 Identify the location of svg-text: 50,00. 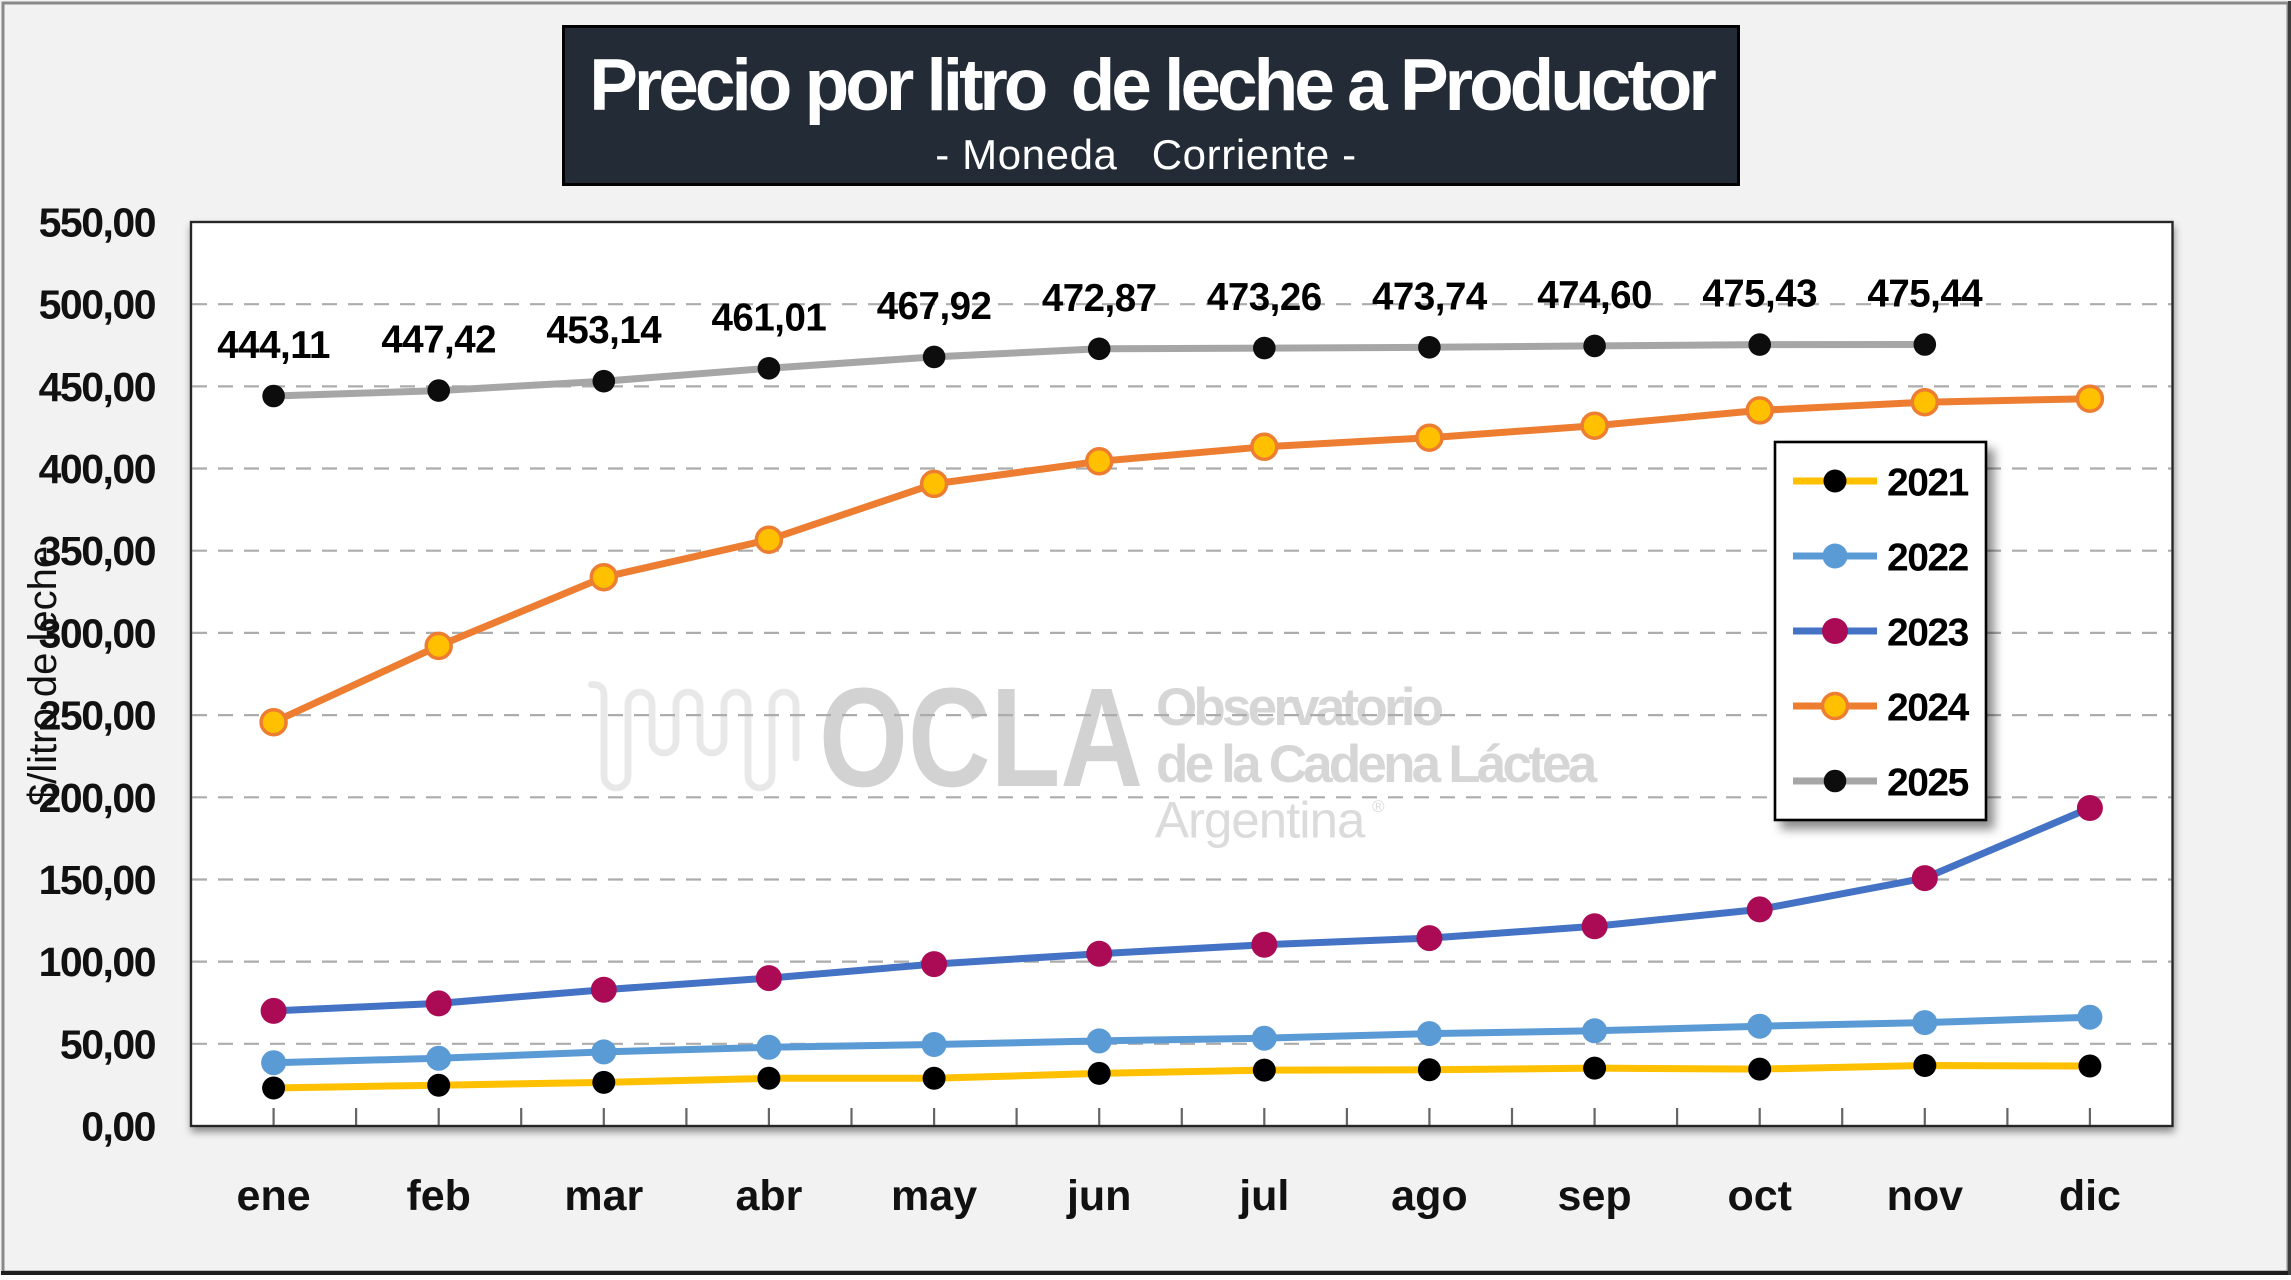
(108, 1044).